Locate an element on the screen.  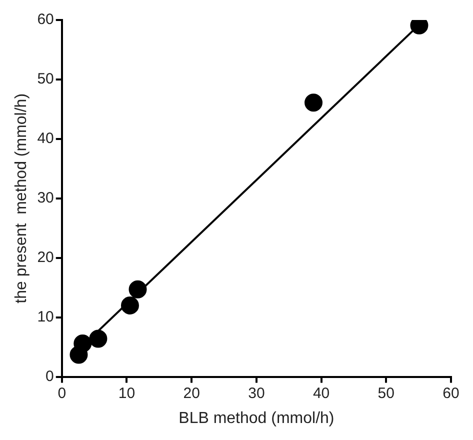
x-tick-label: 10 is located at coordinates (127, 393).